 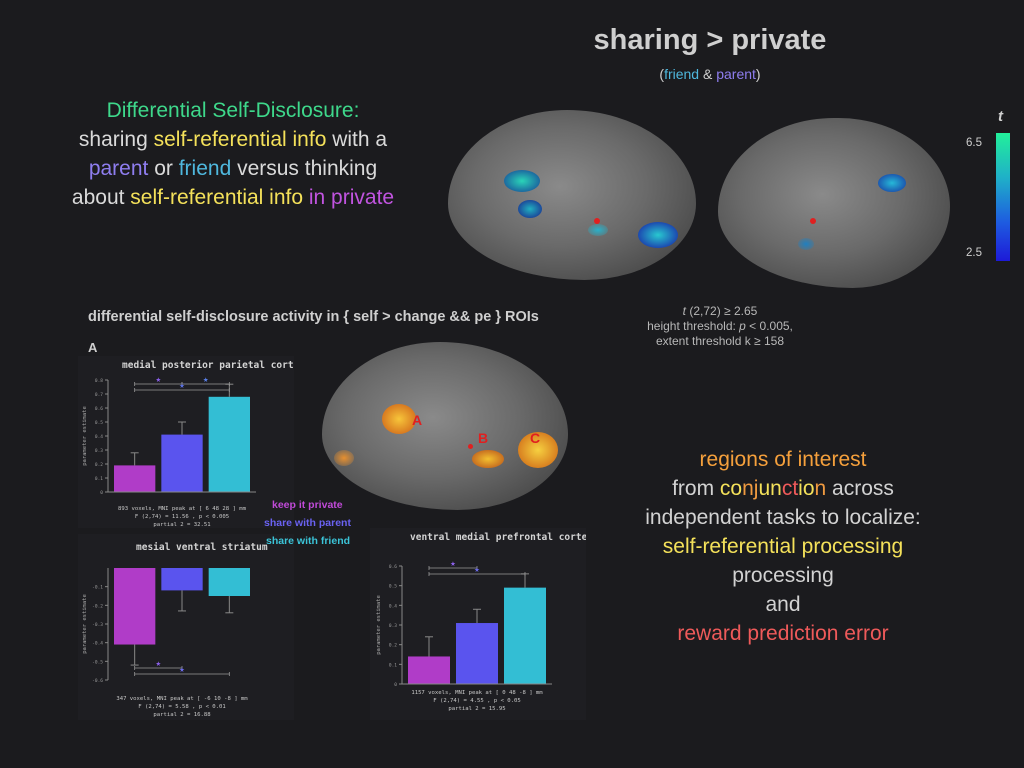 I want to click on threshold-p: p, so click(x=742, y=326).